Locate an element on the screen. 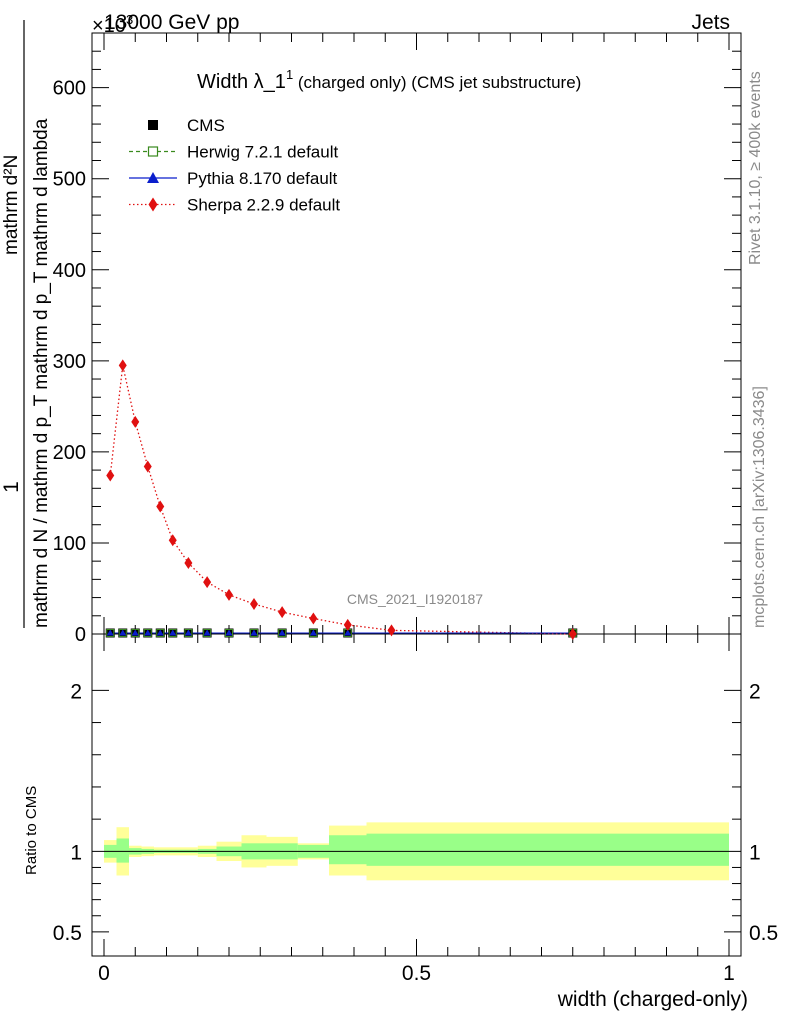  legend-entry: Pythia 8.170 default is located at coordinates (233, 178).